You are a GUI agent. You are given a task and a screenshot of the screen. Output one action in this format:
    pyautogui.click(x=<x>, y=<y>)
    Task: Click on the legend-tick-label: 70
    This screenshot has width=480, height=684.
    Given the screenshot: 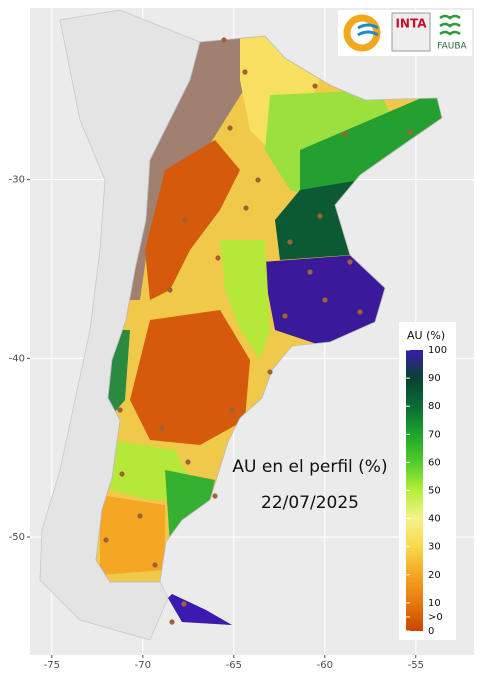 What is the action you would take?
    pyautogui.click(x=434, y=434)
    